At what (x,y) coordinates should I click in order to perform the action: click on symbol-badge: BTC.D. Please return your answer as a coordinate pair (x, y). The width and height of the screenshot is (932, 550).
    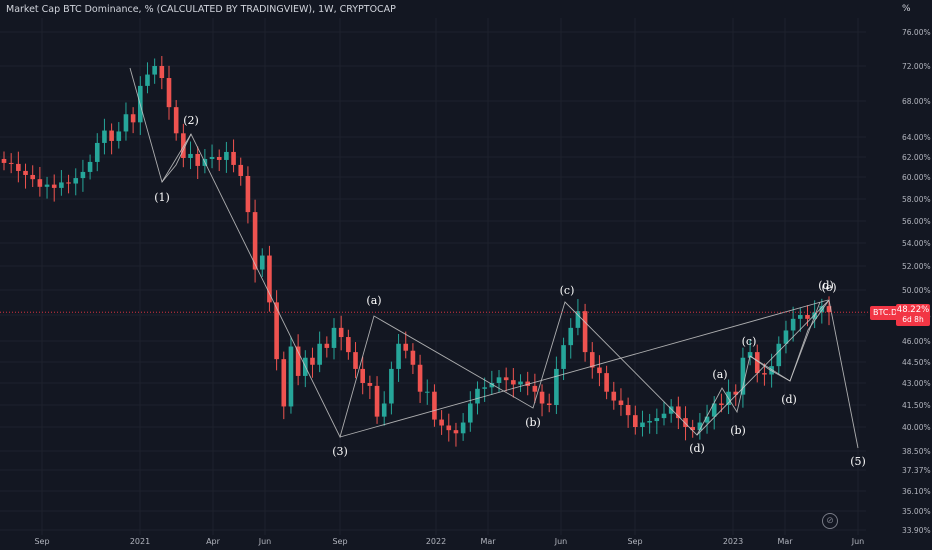
    Looking at the image, I should click on (885, 313).